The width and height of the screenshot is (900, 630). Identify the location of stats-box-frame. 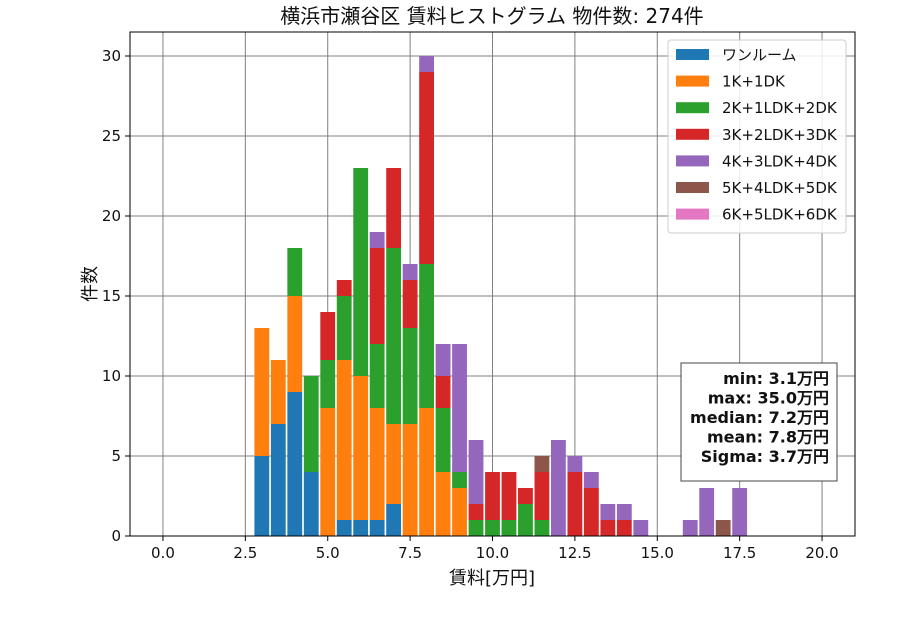
(759, 422).